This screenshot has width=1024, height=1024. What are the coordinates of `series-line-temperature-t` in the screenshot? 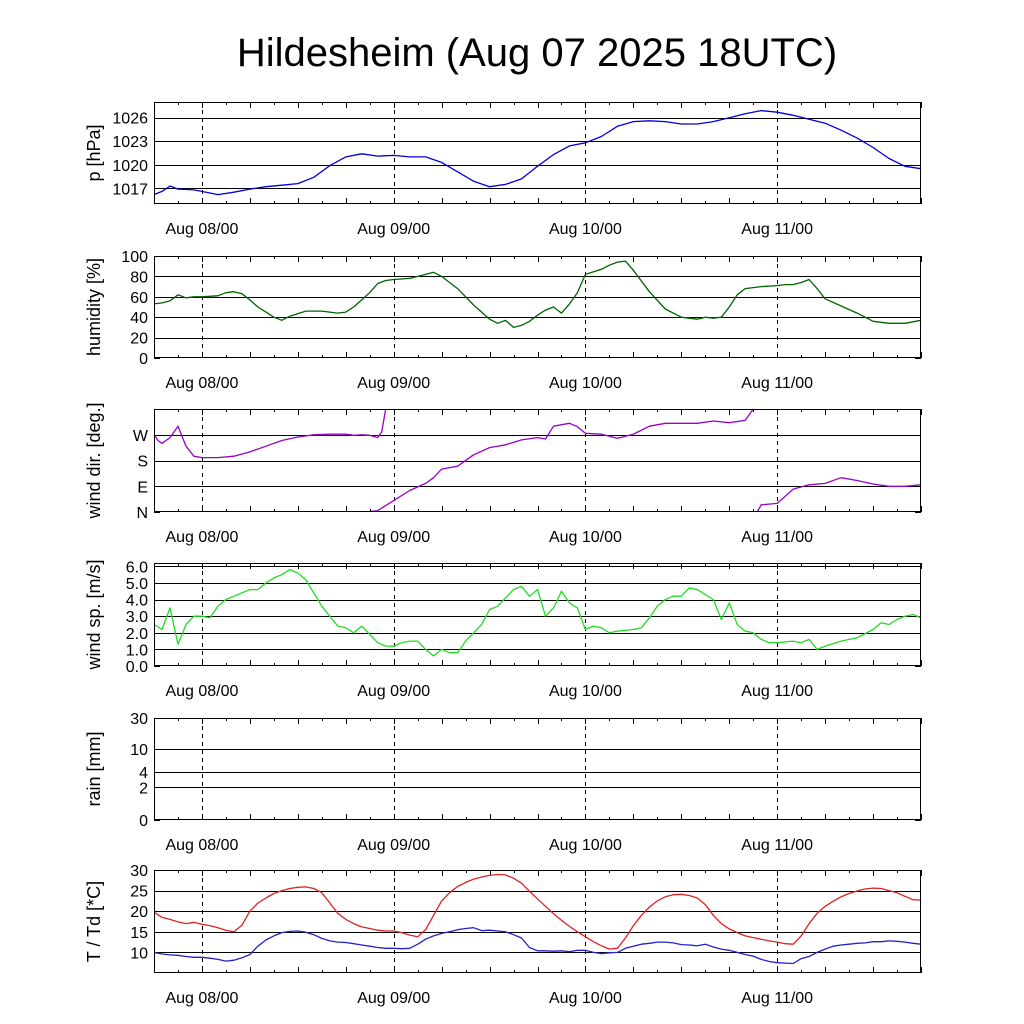 It's located at (537, 911).